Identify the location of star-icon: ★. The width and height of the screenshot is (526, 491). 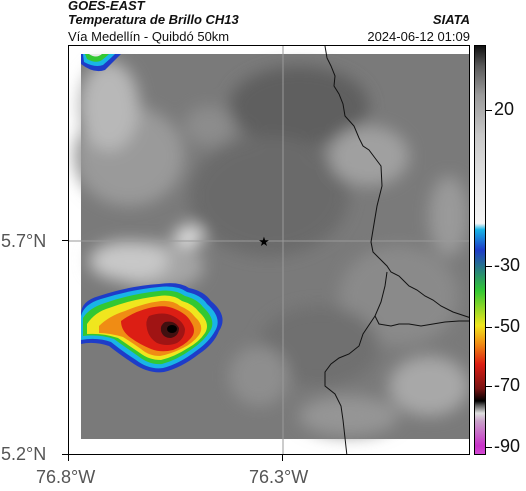
(264, 242).